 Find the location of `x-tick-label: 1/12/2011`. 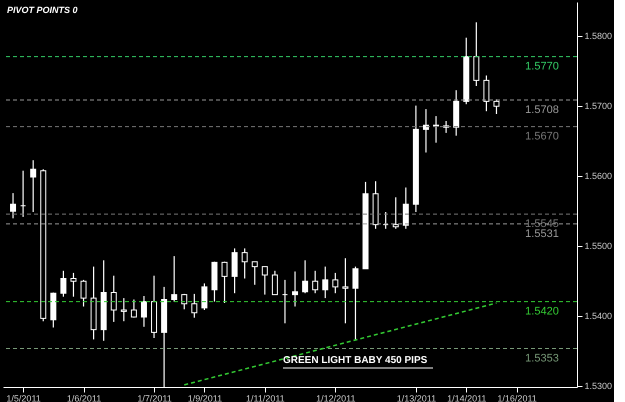

x-tick-label: 1/12/2011 is located at coordinates (336, 398).